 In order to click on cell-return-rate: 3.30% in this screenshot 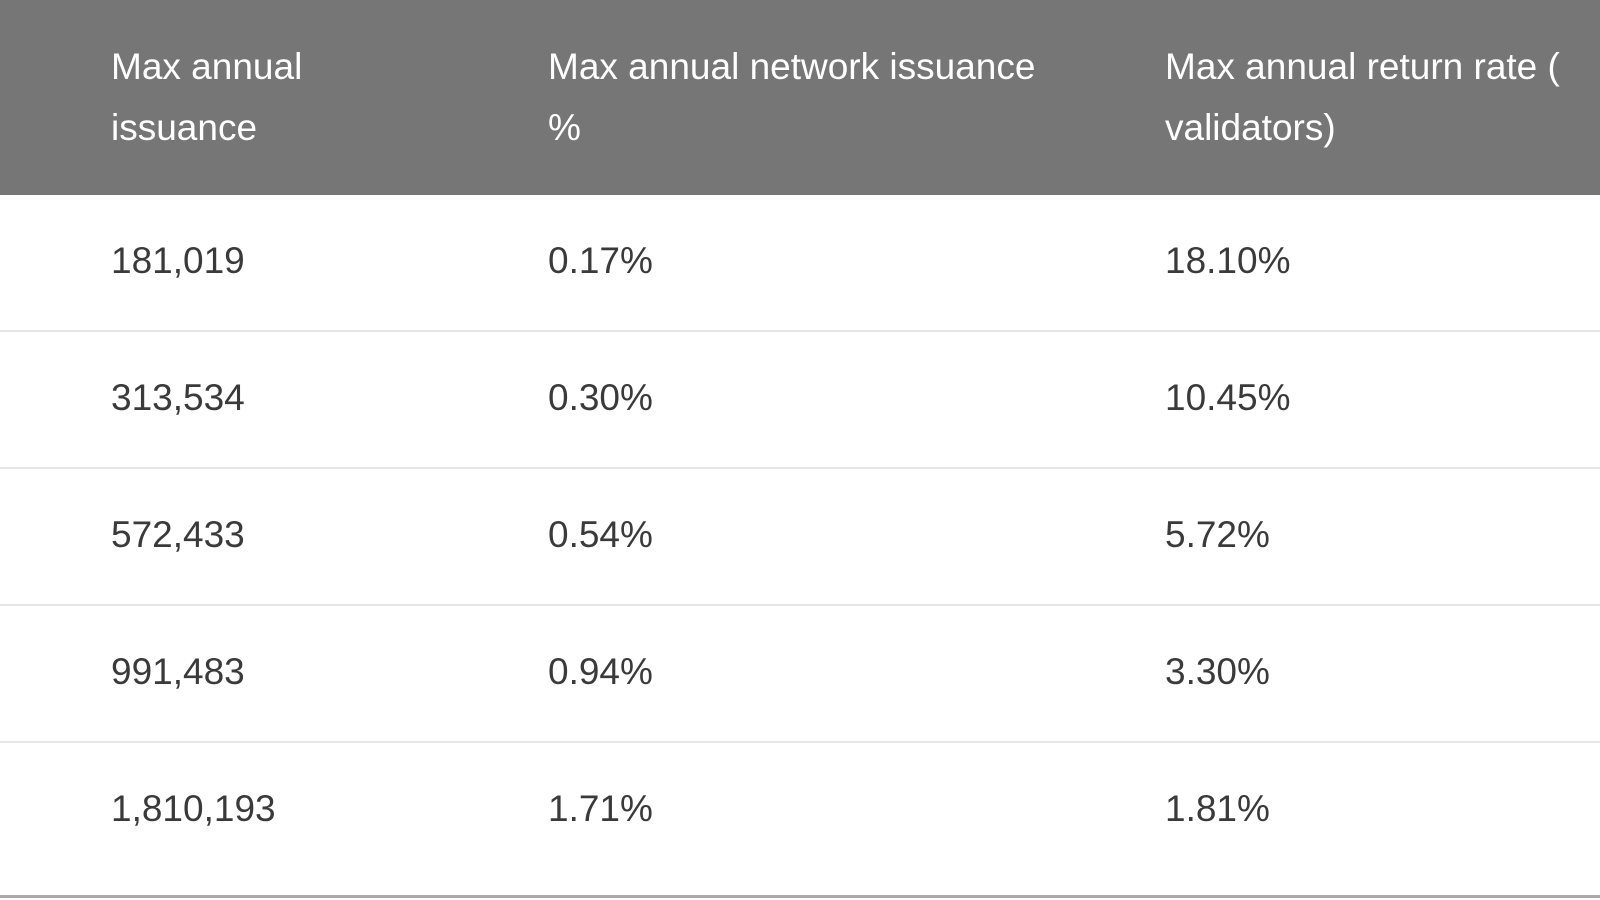, I will do `click(1217, 671)`.